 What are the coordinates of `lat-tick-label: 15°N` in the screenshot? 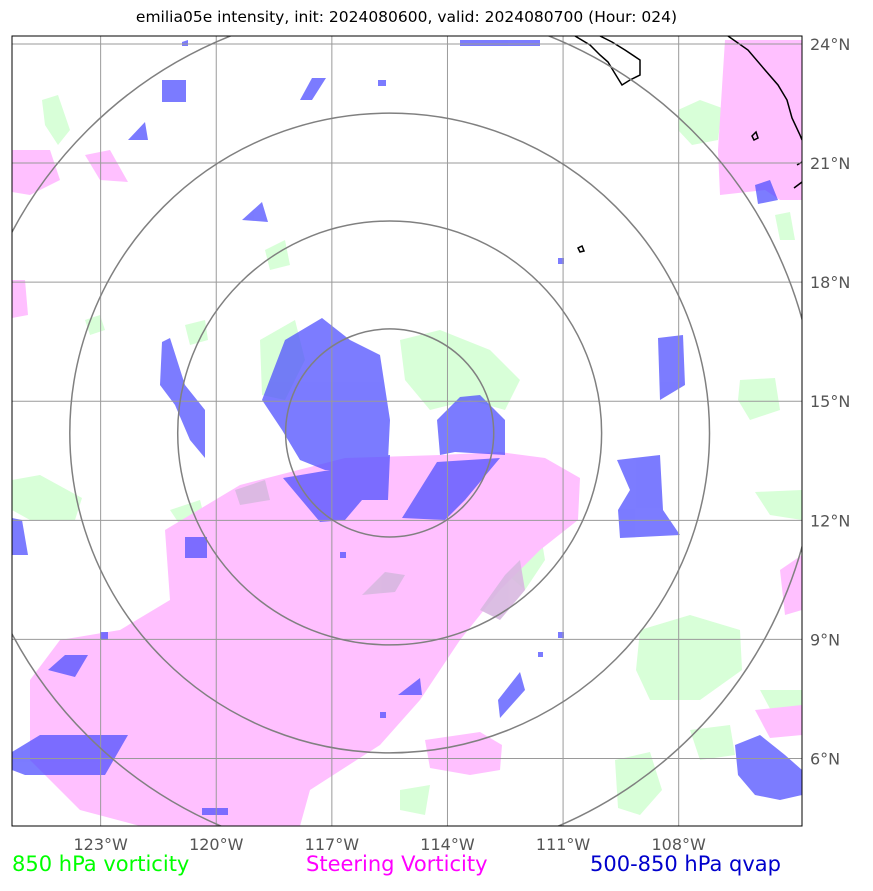 It's located at (830, 401).